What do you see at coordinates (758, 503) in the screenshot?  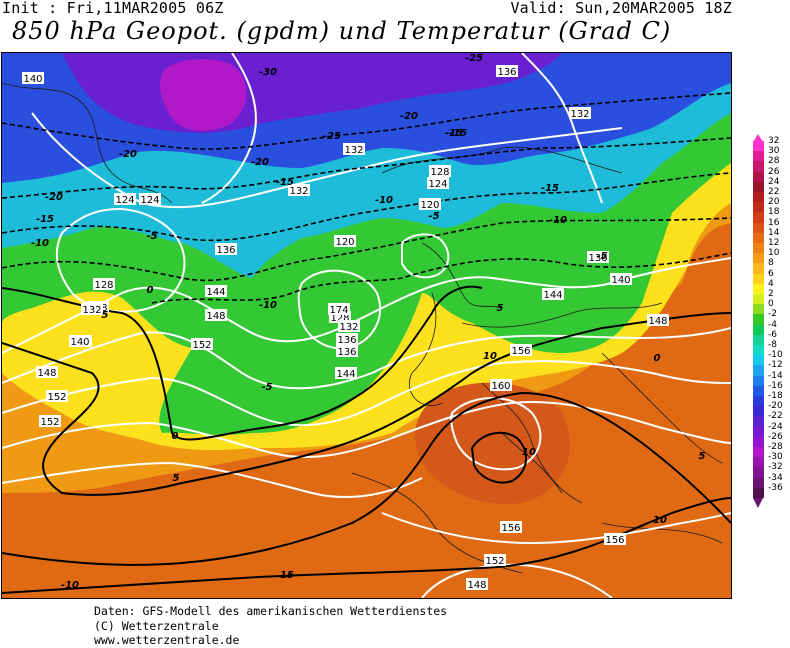 I see `colorbar-bottom-arrow` at bounding box center [758, 503].